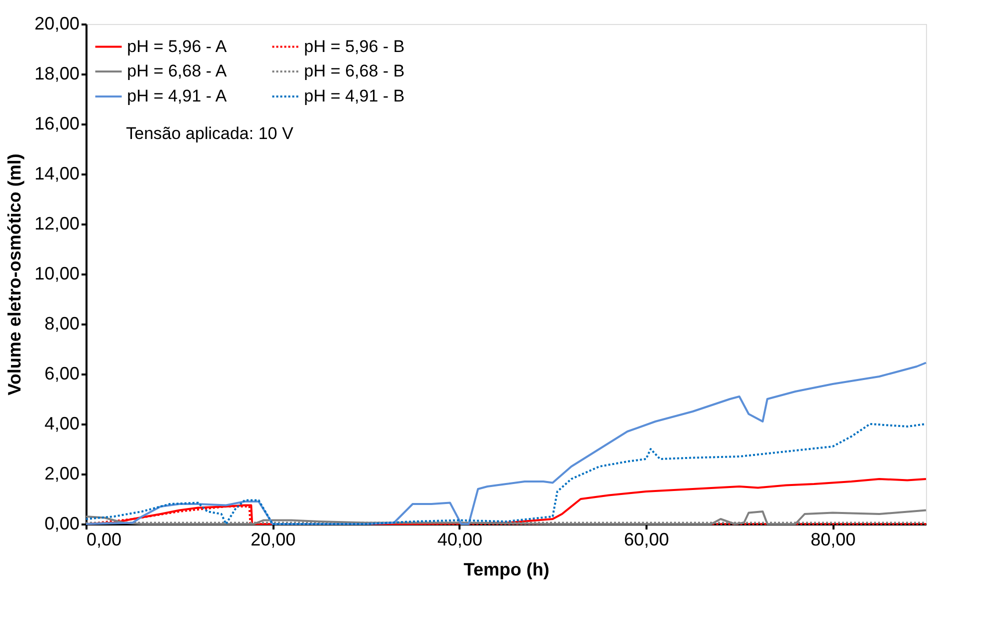 This screenshot has height=619, width=985. Describe the element at coordinates (354, 46) in the screenshot. I see `legend-label: pH = 5,96 - B` at that location.